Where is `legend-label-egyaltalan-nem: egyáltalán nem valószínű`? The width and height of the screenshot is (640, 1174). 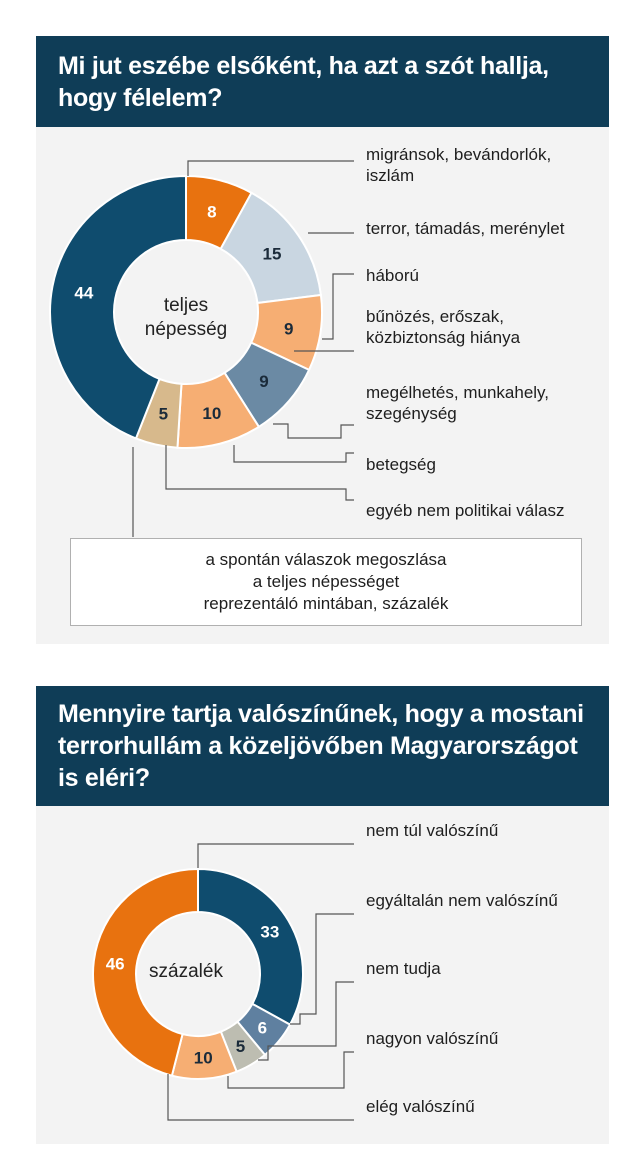 legend-label-egyaltalan-nem: egyáltalán nem valószínű is located at coordinates (462, 900).